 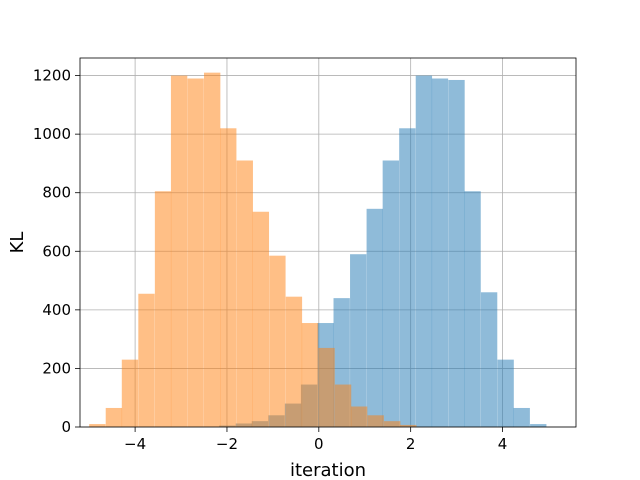 I want to click on x-tick-label: −2, so click(x=227, y=444).